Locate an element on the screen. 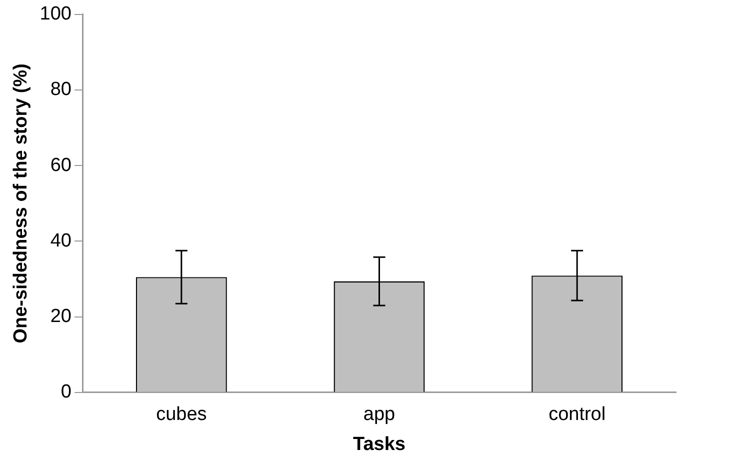 Image resolution: width=736 pixels, height=466 pixels. x-axis-title: Tasks is located at coordinates (379, 444).